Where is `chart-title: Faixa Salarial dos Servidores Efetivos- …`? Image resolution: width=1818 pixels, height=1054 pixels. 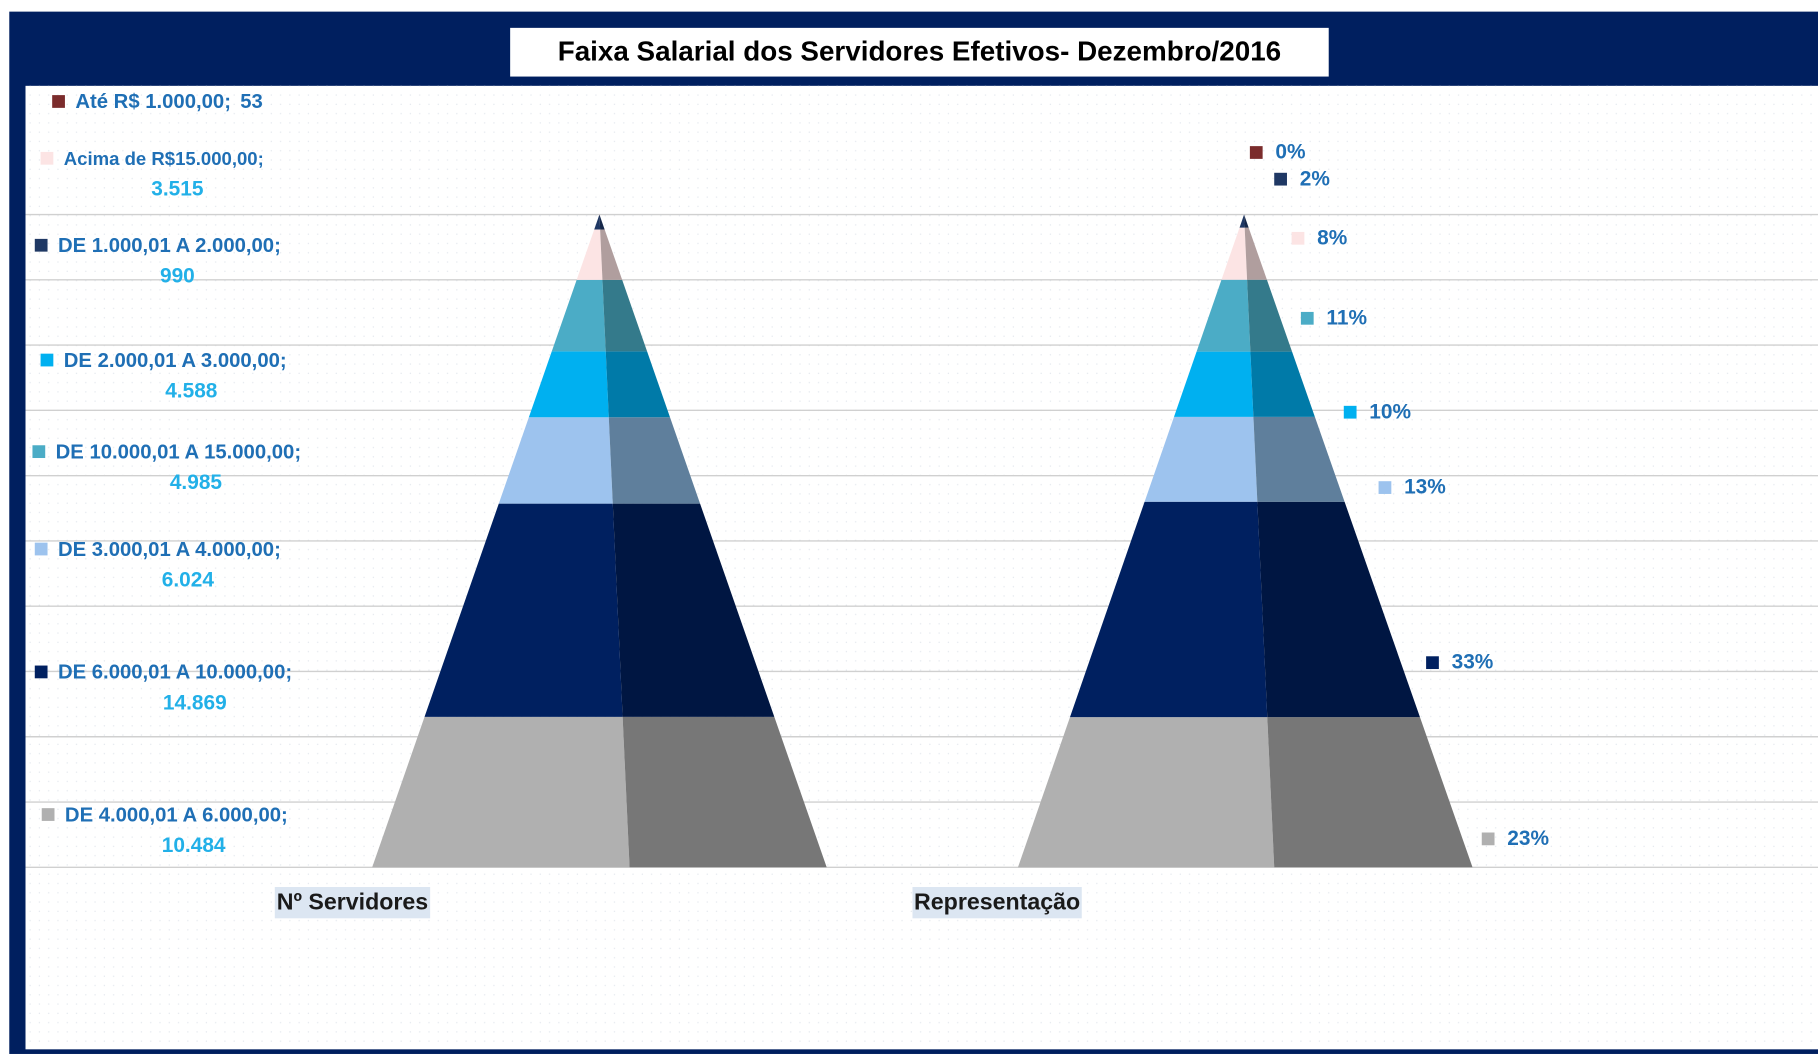
chart-title: Faixa Salarial dos Servidores Efetivos- … is located at coordinates (919, 51).